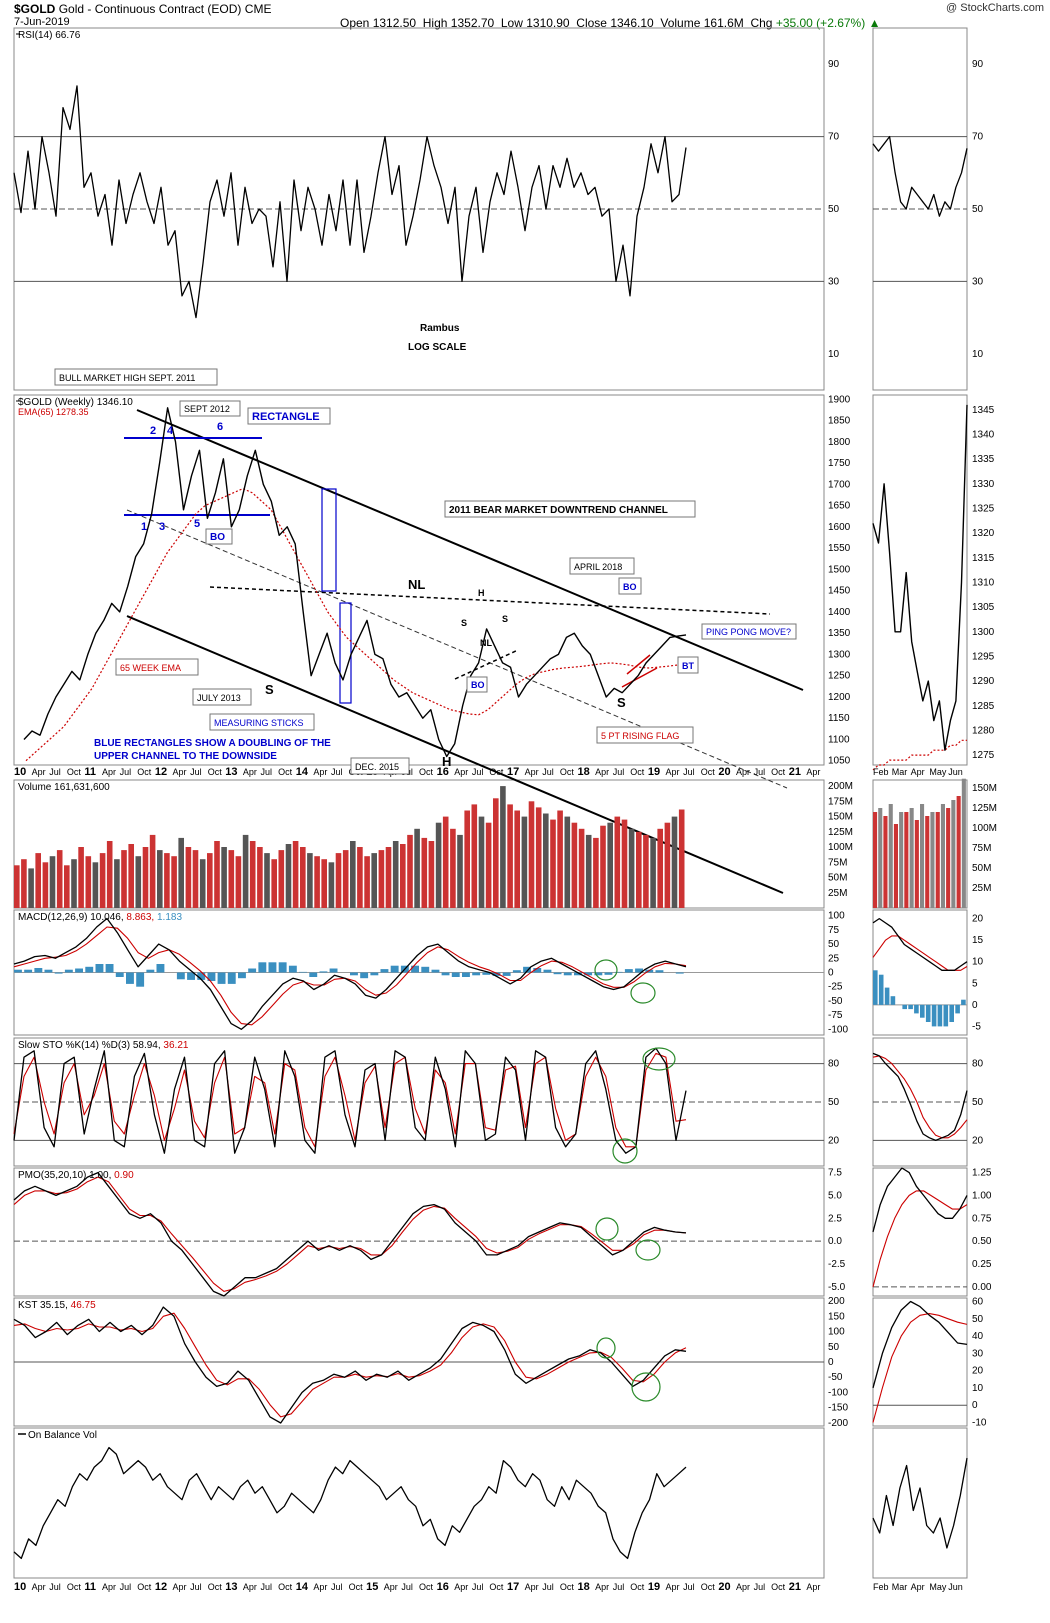 This screenshot has width=1050, height=1623. Describe the element at coordinates (834, 1102) in the screenshot. I see `slow-sto-axis-tick: 50` at that location.